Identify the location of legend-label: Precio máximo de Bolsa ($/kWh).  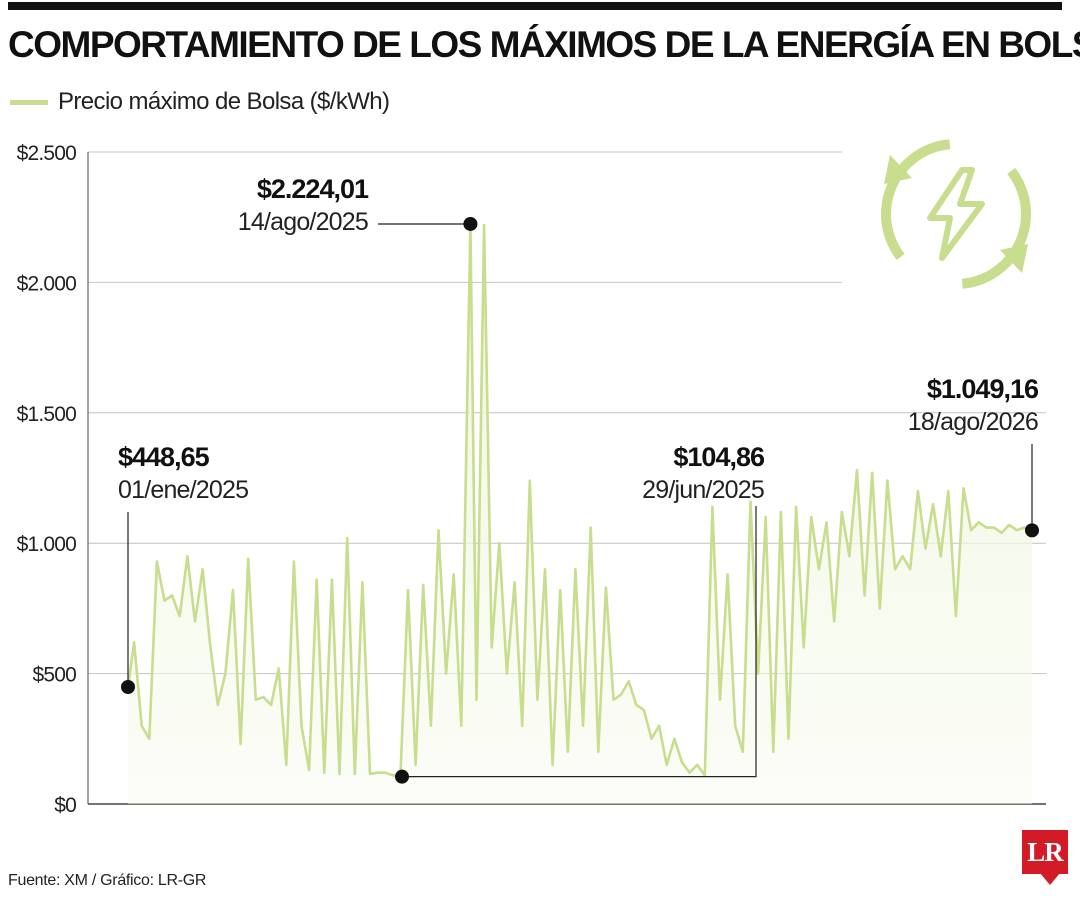
(224, 101).